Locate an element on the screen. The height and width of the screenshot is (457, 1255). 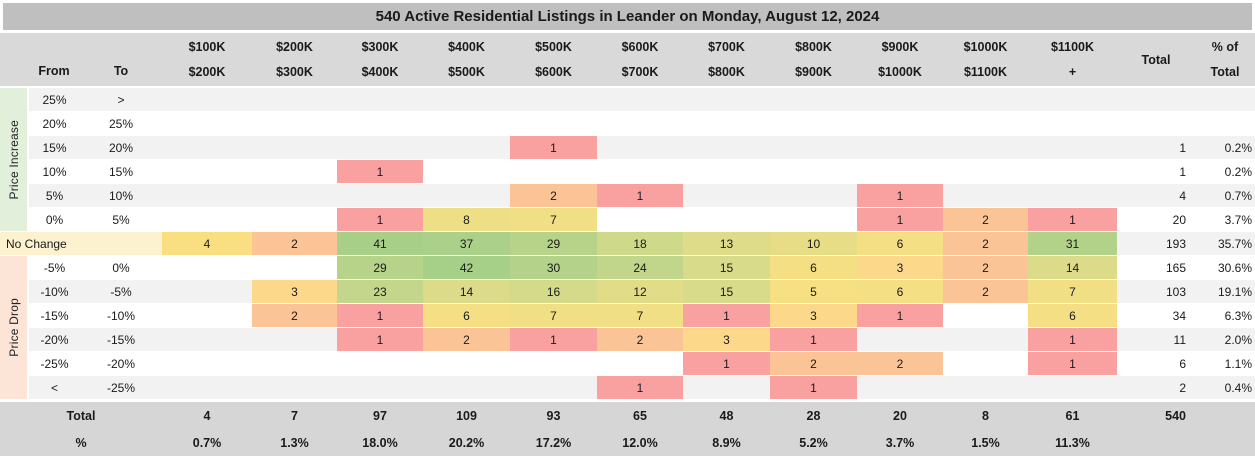
to-header-label: To is located at coordinates (121, 71).